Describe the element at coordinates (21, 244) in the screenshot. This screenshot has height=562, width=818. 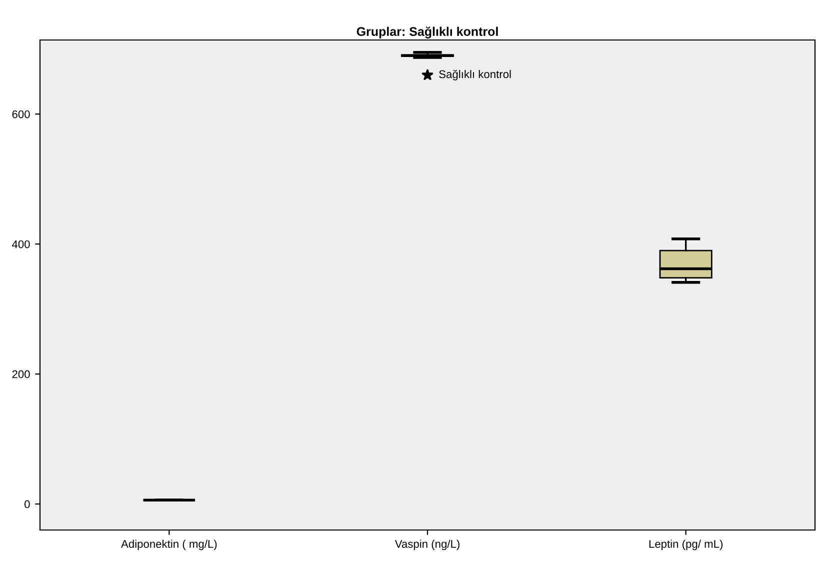
I see `y-tick-label: 400` at that location.